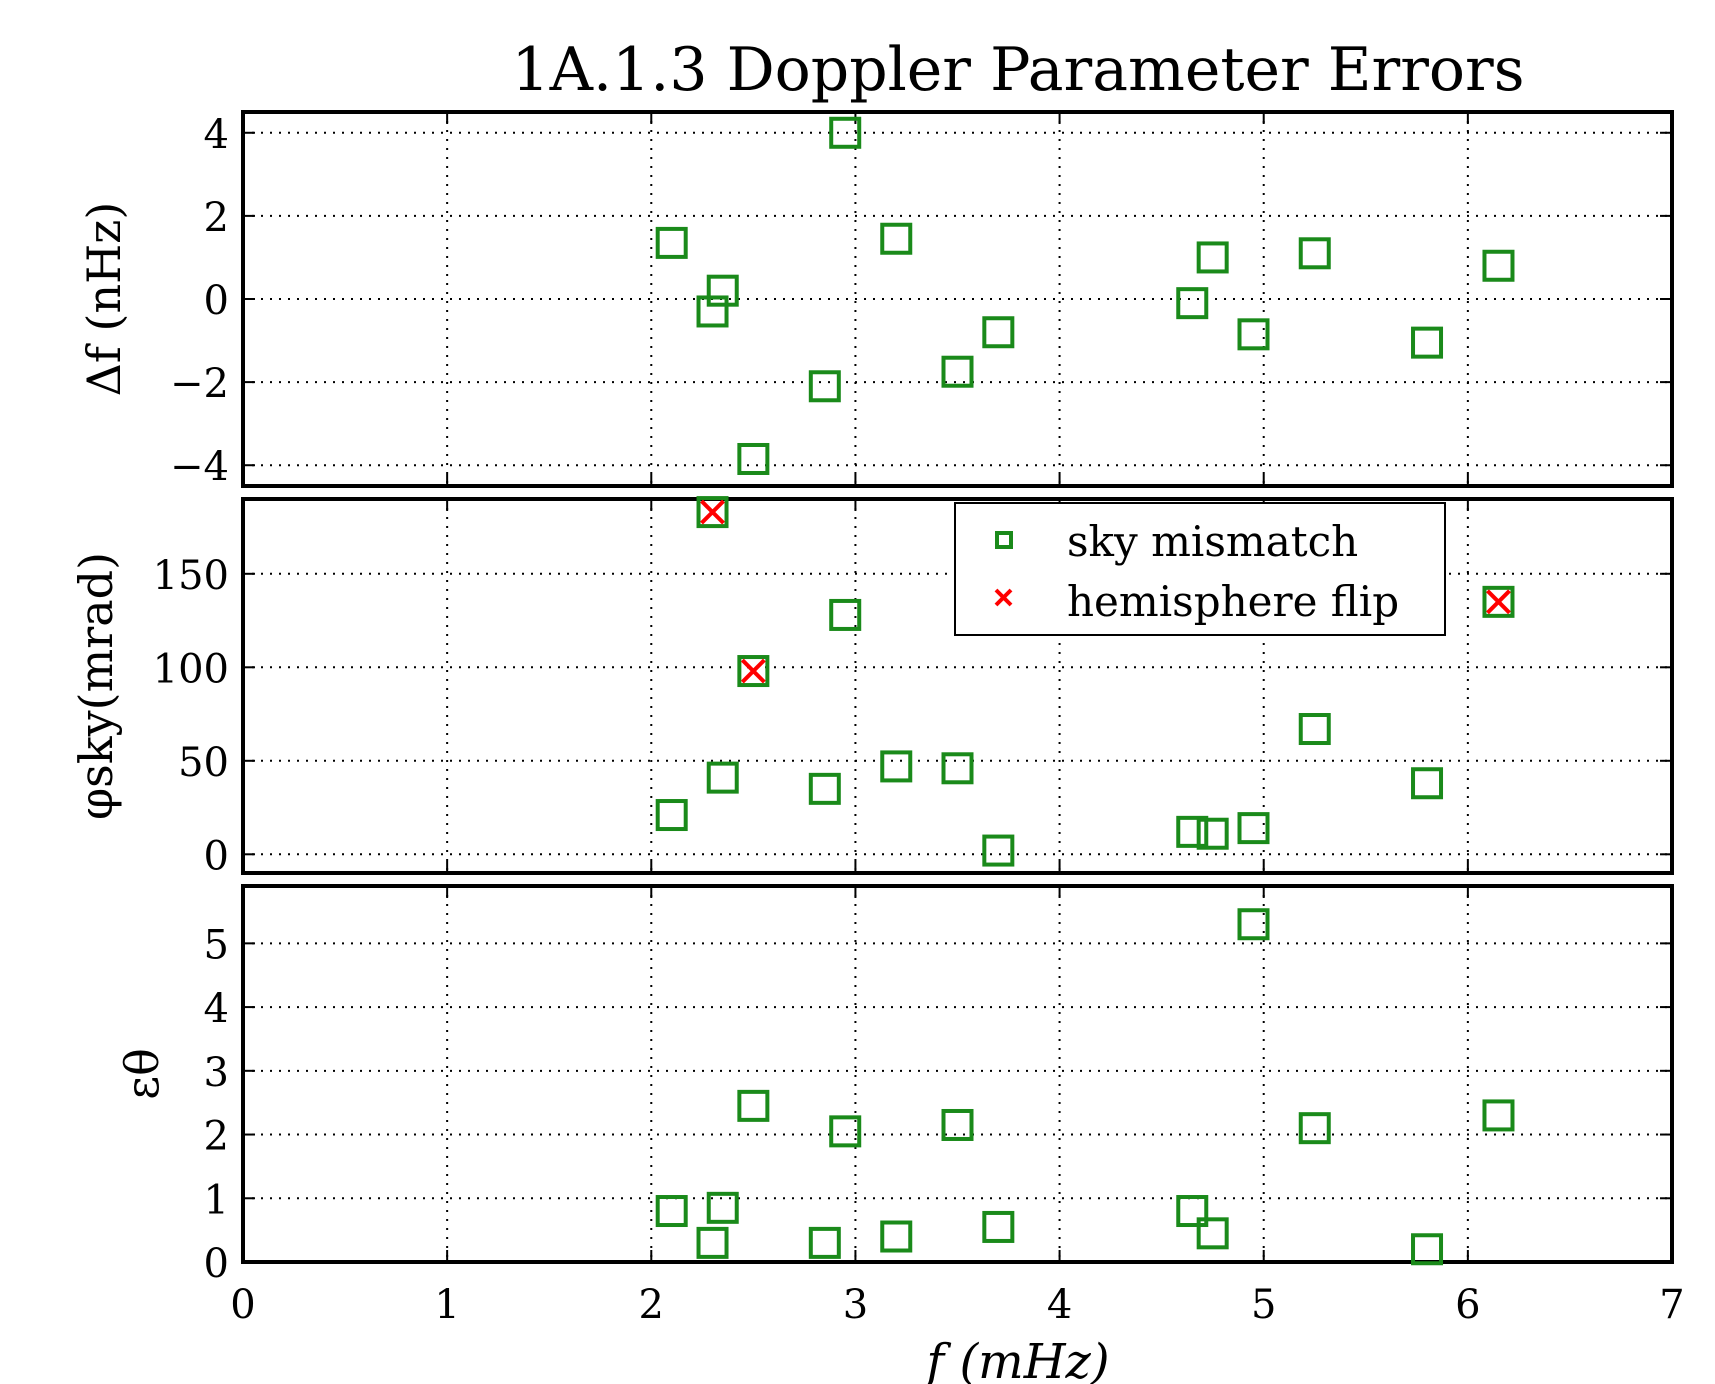  What do you see at coordinates (1233, 601) in the screenshot?
I see `legend-hemisphere-flip-label: hemisphere flip` at bounding box center [1233, 601].